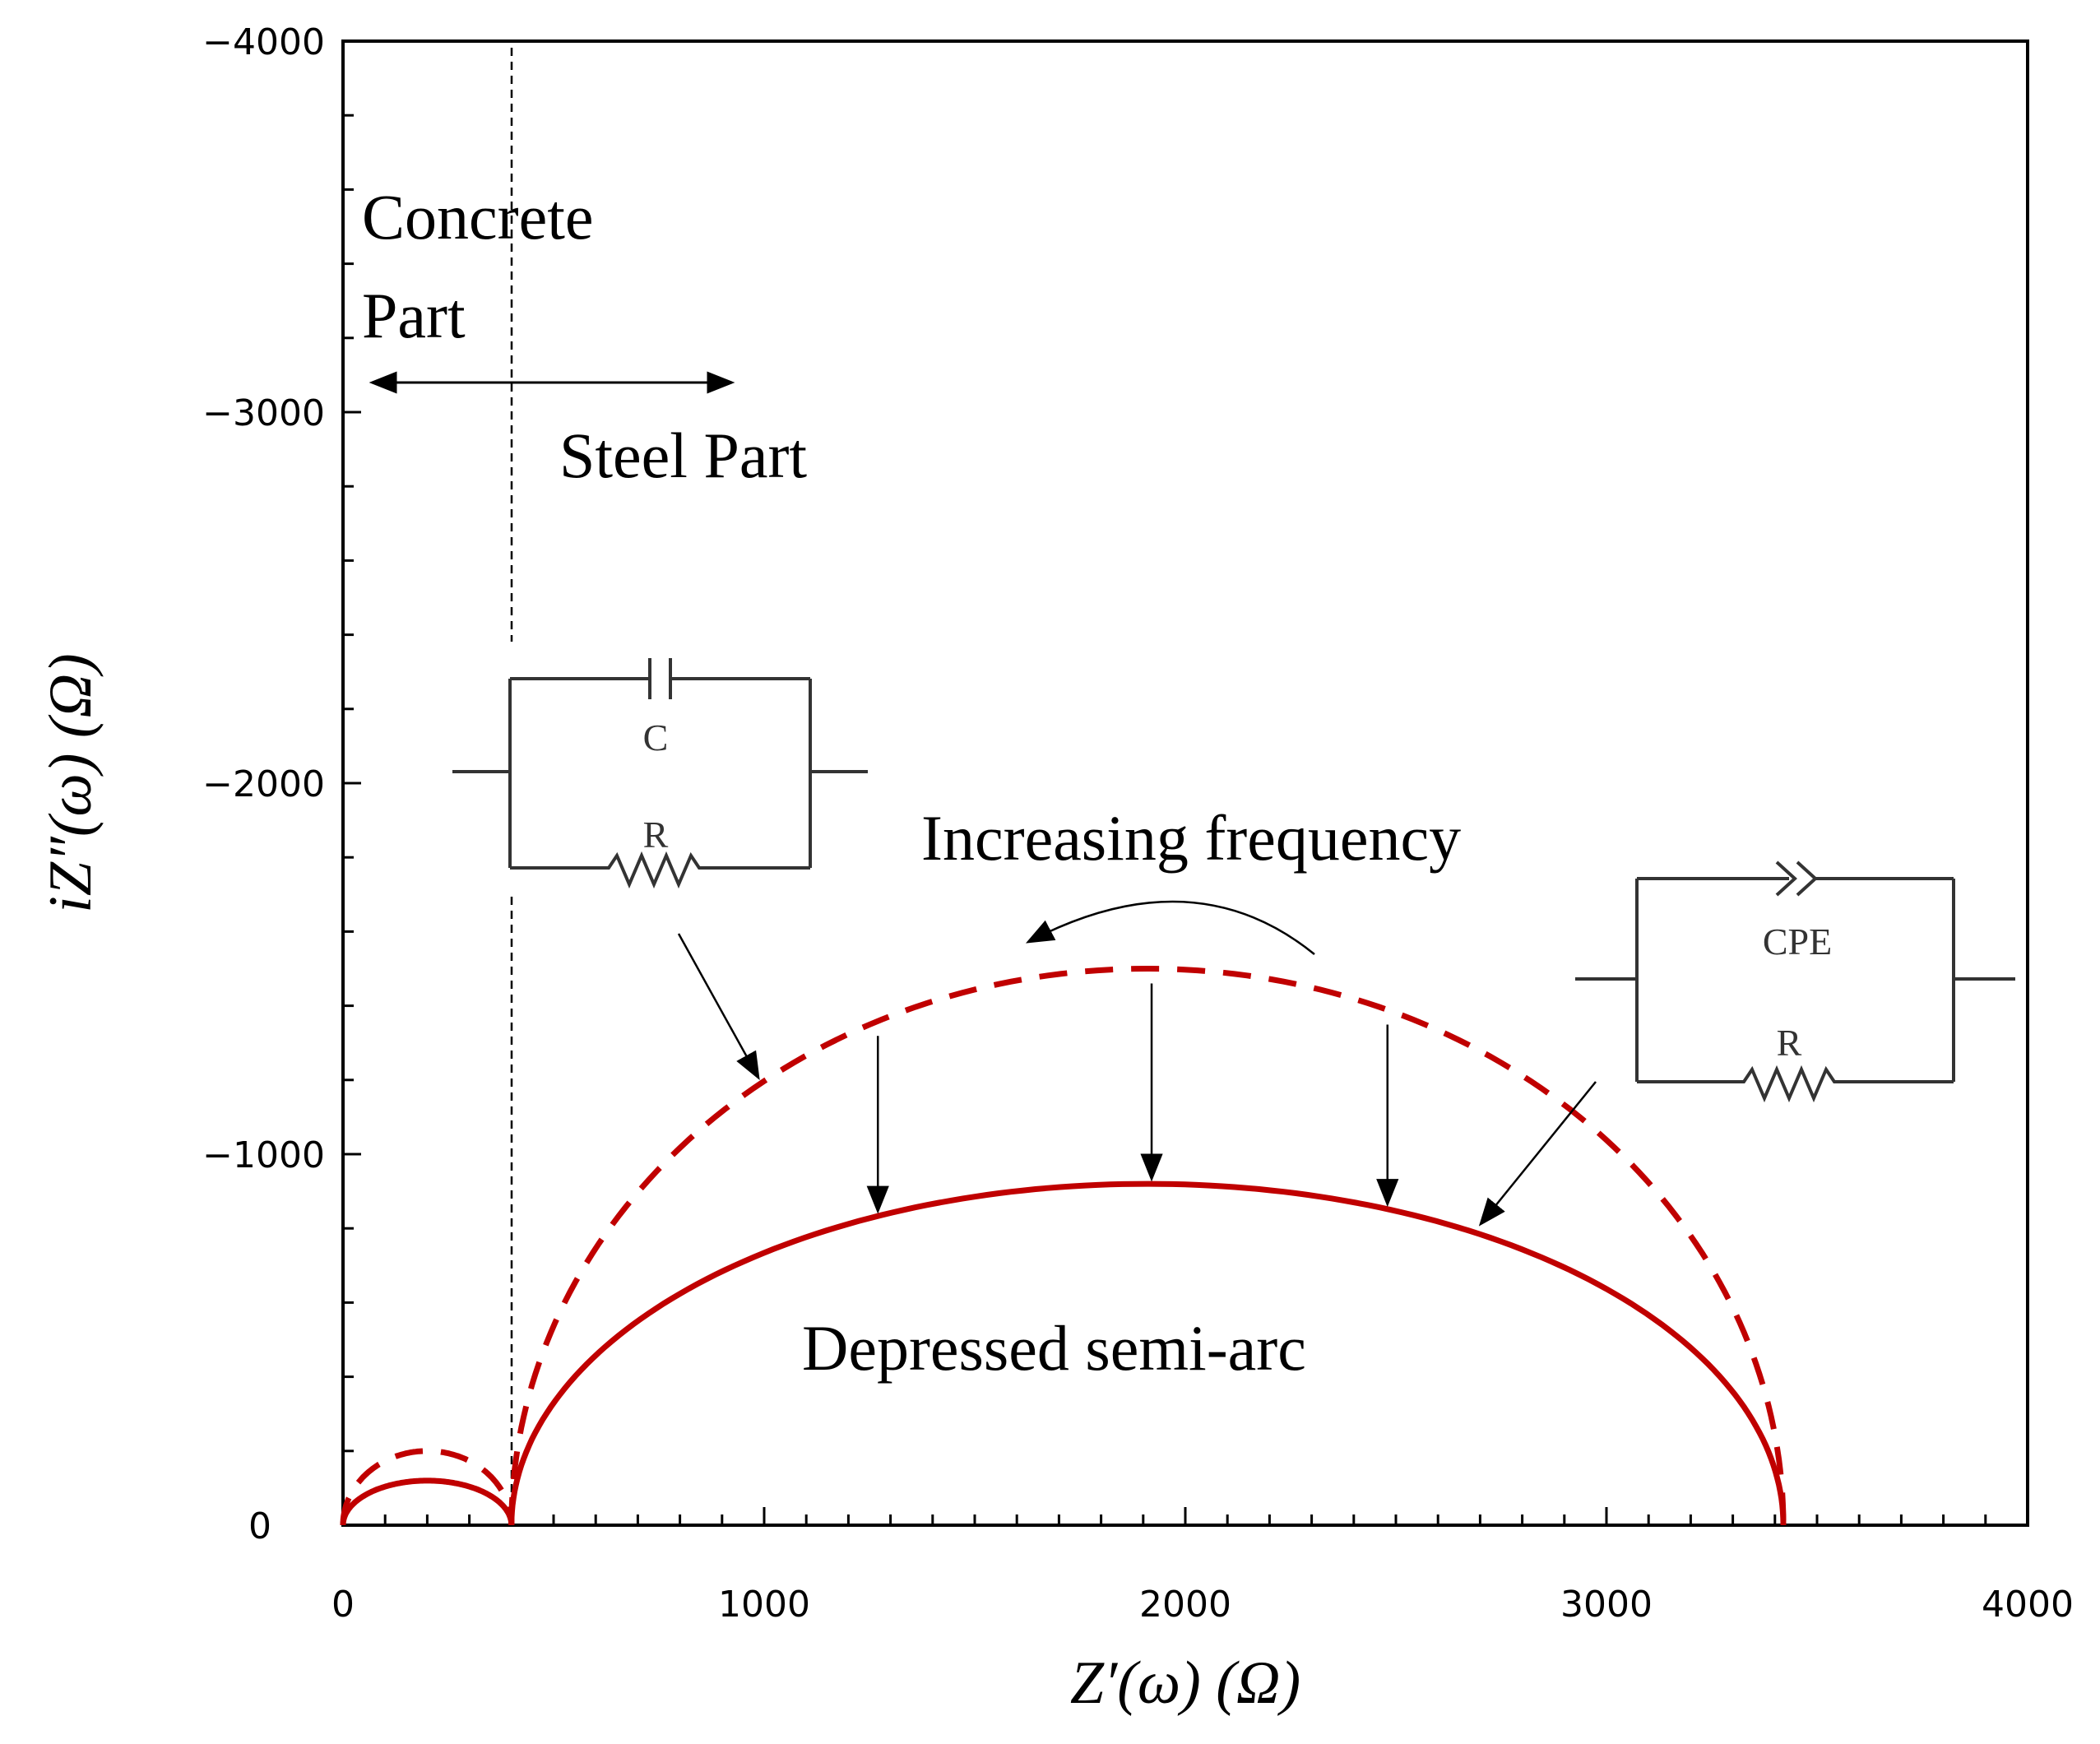 This screenshot has height=1744, width=2100. Describe the element at coordinates (2028, 1605) in the screenshot. I see `x-tick-label-4000: 4000` at that location.